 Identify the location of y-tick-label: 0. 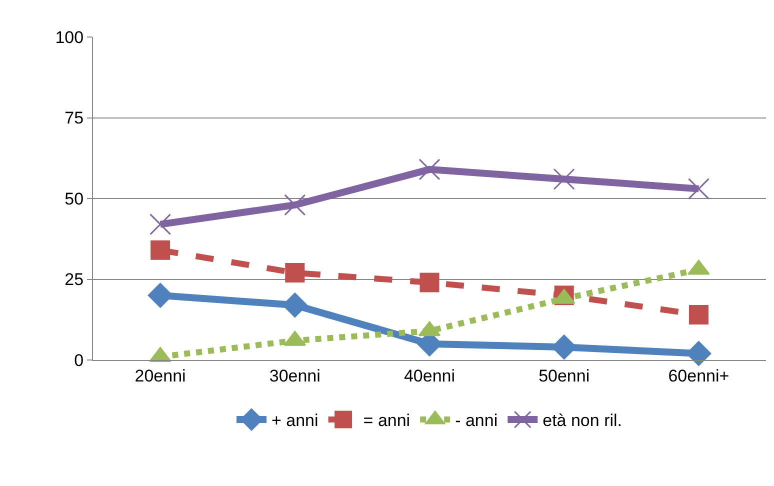
(79, 360).